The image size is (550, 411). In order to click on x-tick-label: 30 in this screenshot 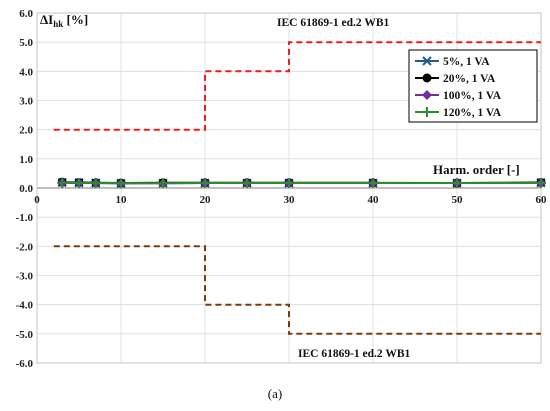, I will do `click(290, 200)`.